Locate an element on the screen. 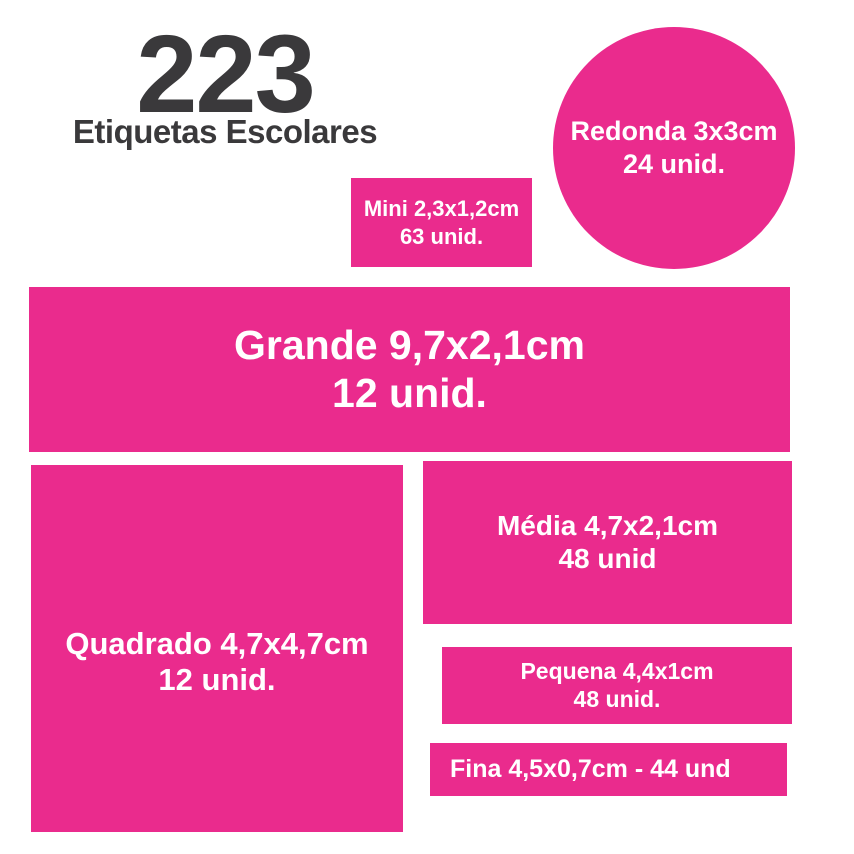 The image size is (854, 854). sticker-media: Média 4,7x2,1cm 48 unid is located at coordinates (607, 542).